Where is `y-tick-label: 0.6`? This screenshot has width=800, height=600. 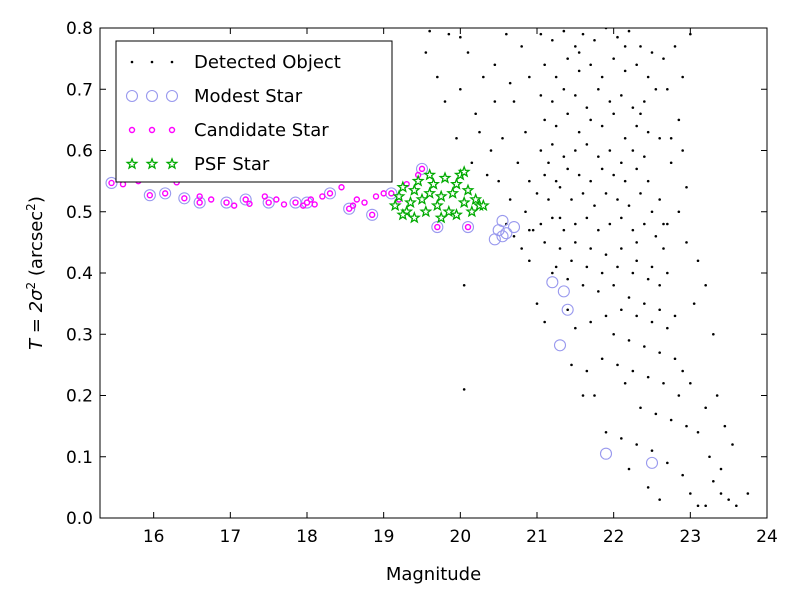
y-tick-label: 0.6 is located at coordinates (79, 152).